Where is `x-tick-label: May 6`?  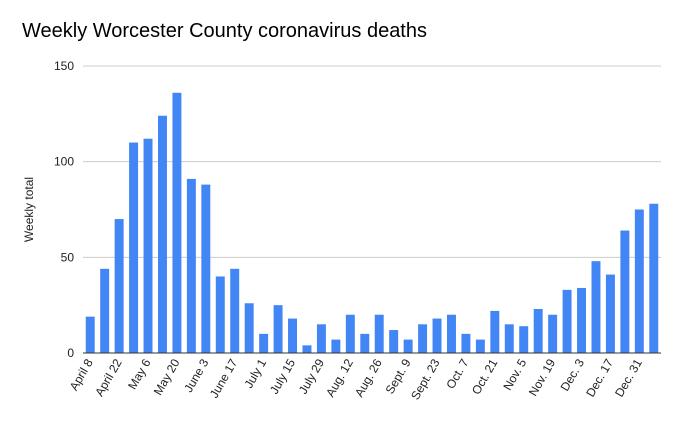 x-tick-label: May 6 is located at coordinates (139, 374).